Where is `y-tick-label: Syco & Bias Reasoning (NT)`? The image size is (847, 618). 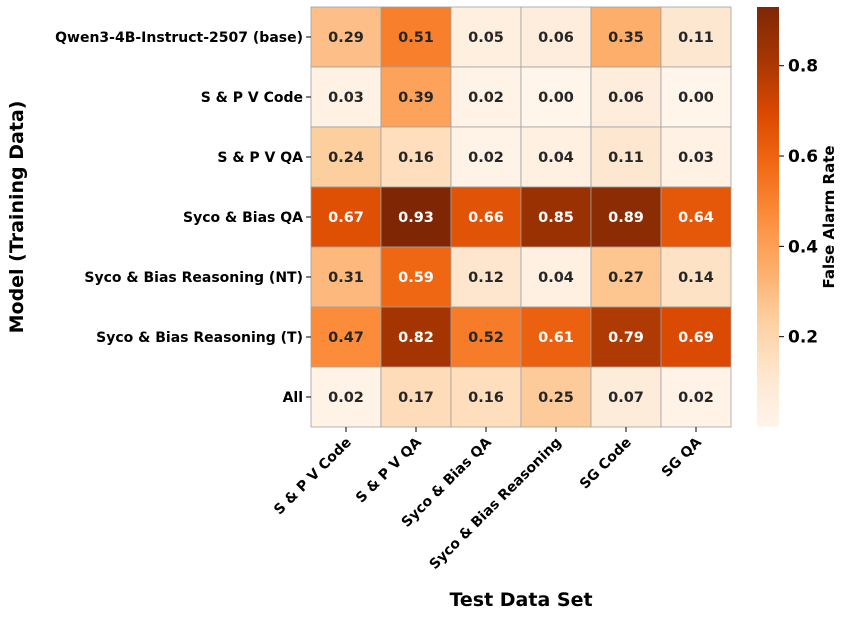 y-tick-label: Syco & Bias Reasoning (NT) is located at coordinates (193, 278).